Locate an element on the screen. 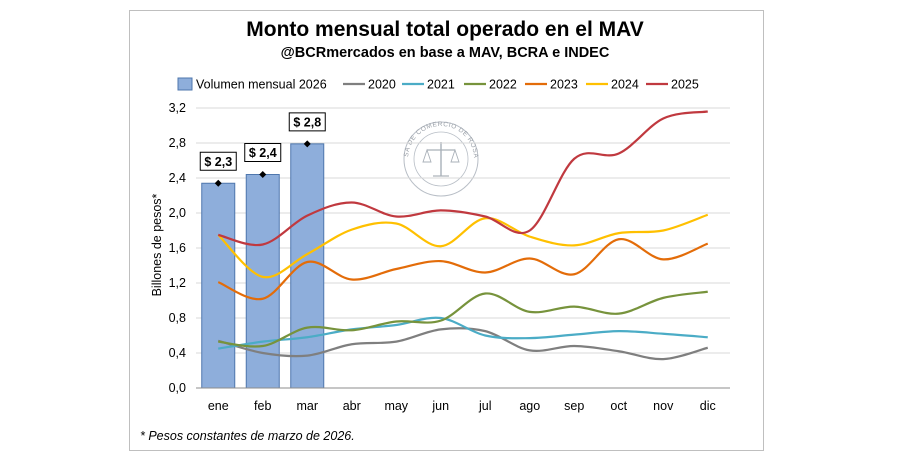 This screenshot has width=912, height=459. x-axis-ticks: ene feb mar abr may jun jul ago sep oct nov dic is located at coordinates (462, 406).